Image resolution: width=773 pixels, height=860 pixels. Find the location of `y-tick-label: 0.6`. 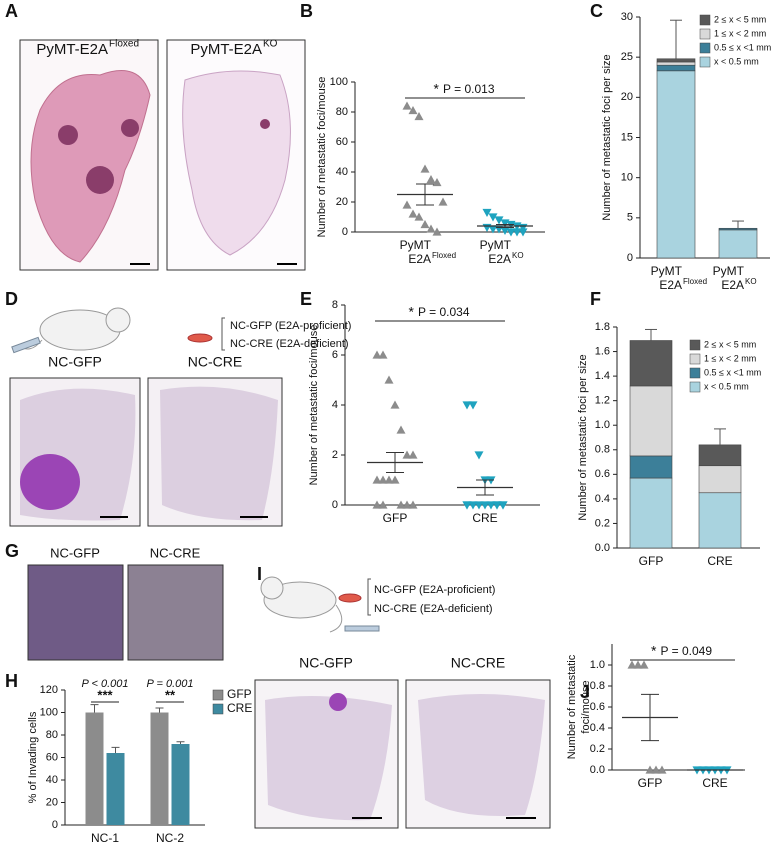

y-tick-label: 0.6 is located at coordinates (602, 474).